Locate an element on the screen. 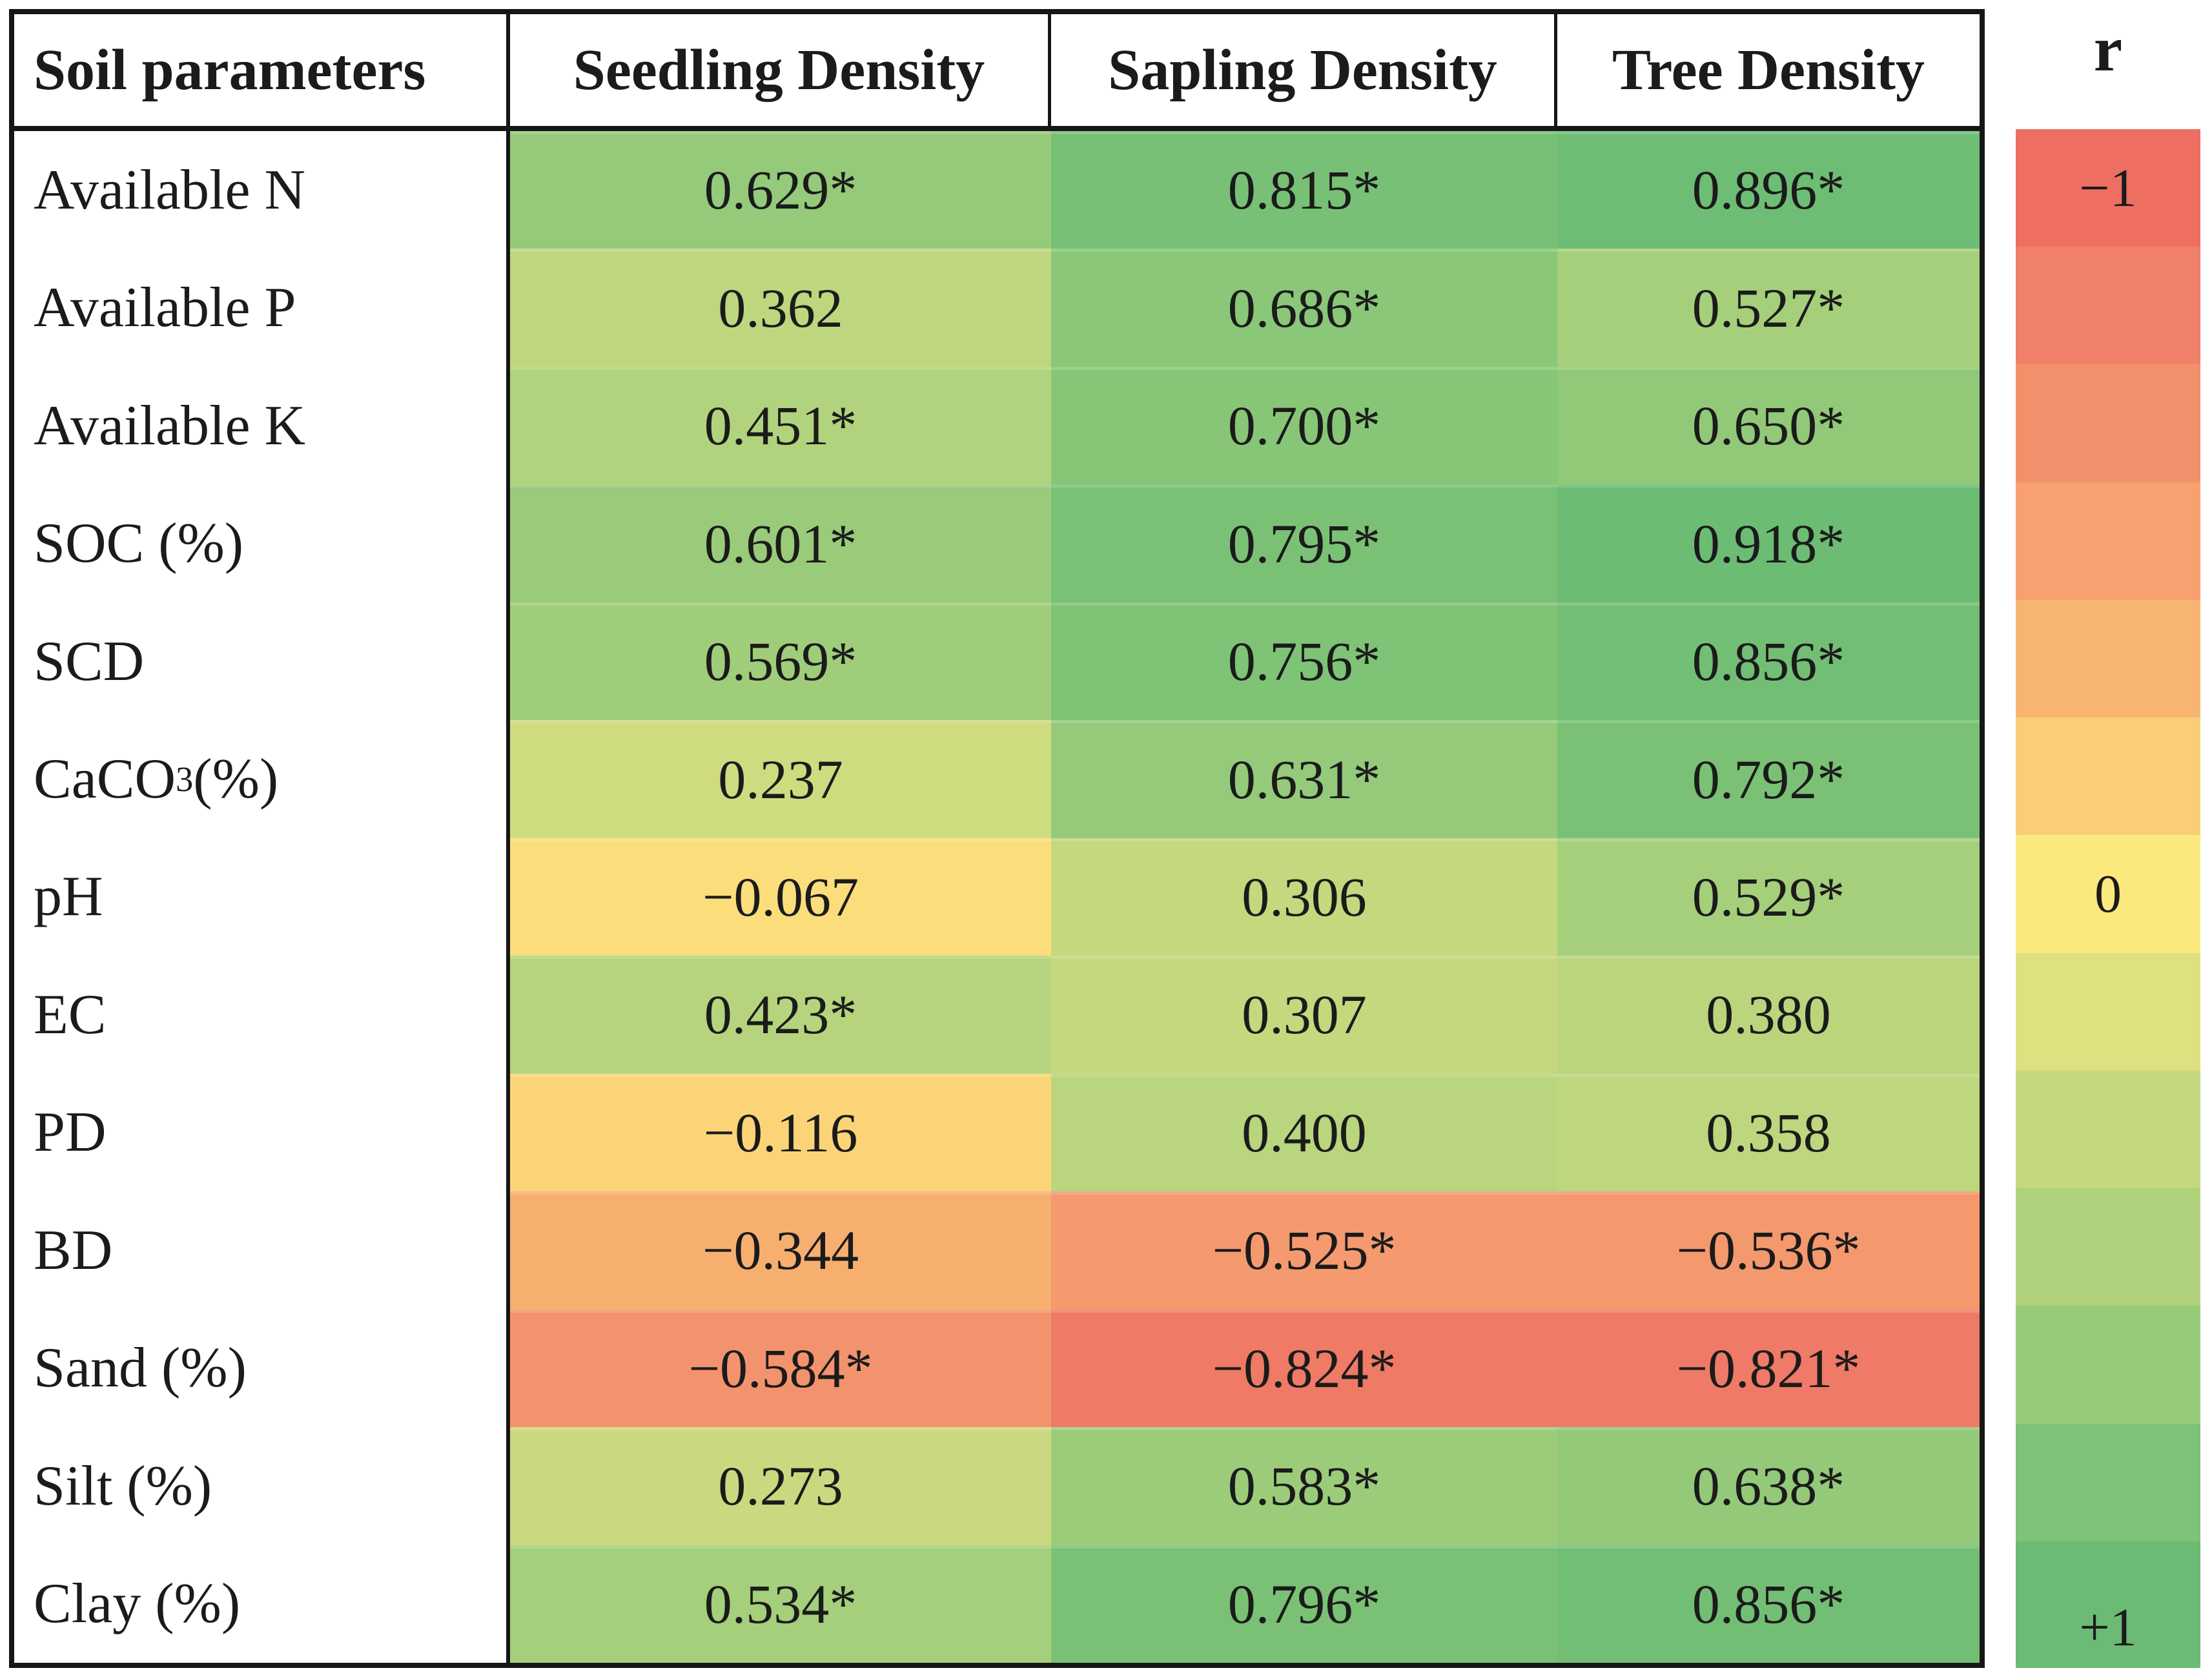 This screenshot has height=1677, width=2212. correlation-cell: 0.796* is located at coordinates (1304, 1604).